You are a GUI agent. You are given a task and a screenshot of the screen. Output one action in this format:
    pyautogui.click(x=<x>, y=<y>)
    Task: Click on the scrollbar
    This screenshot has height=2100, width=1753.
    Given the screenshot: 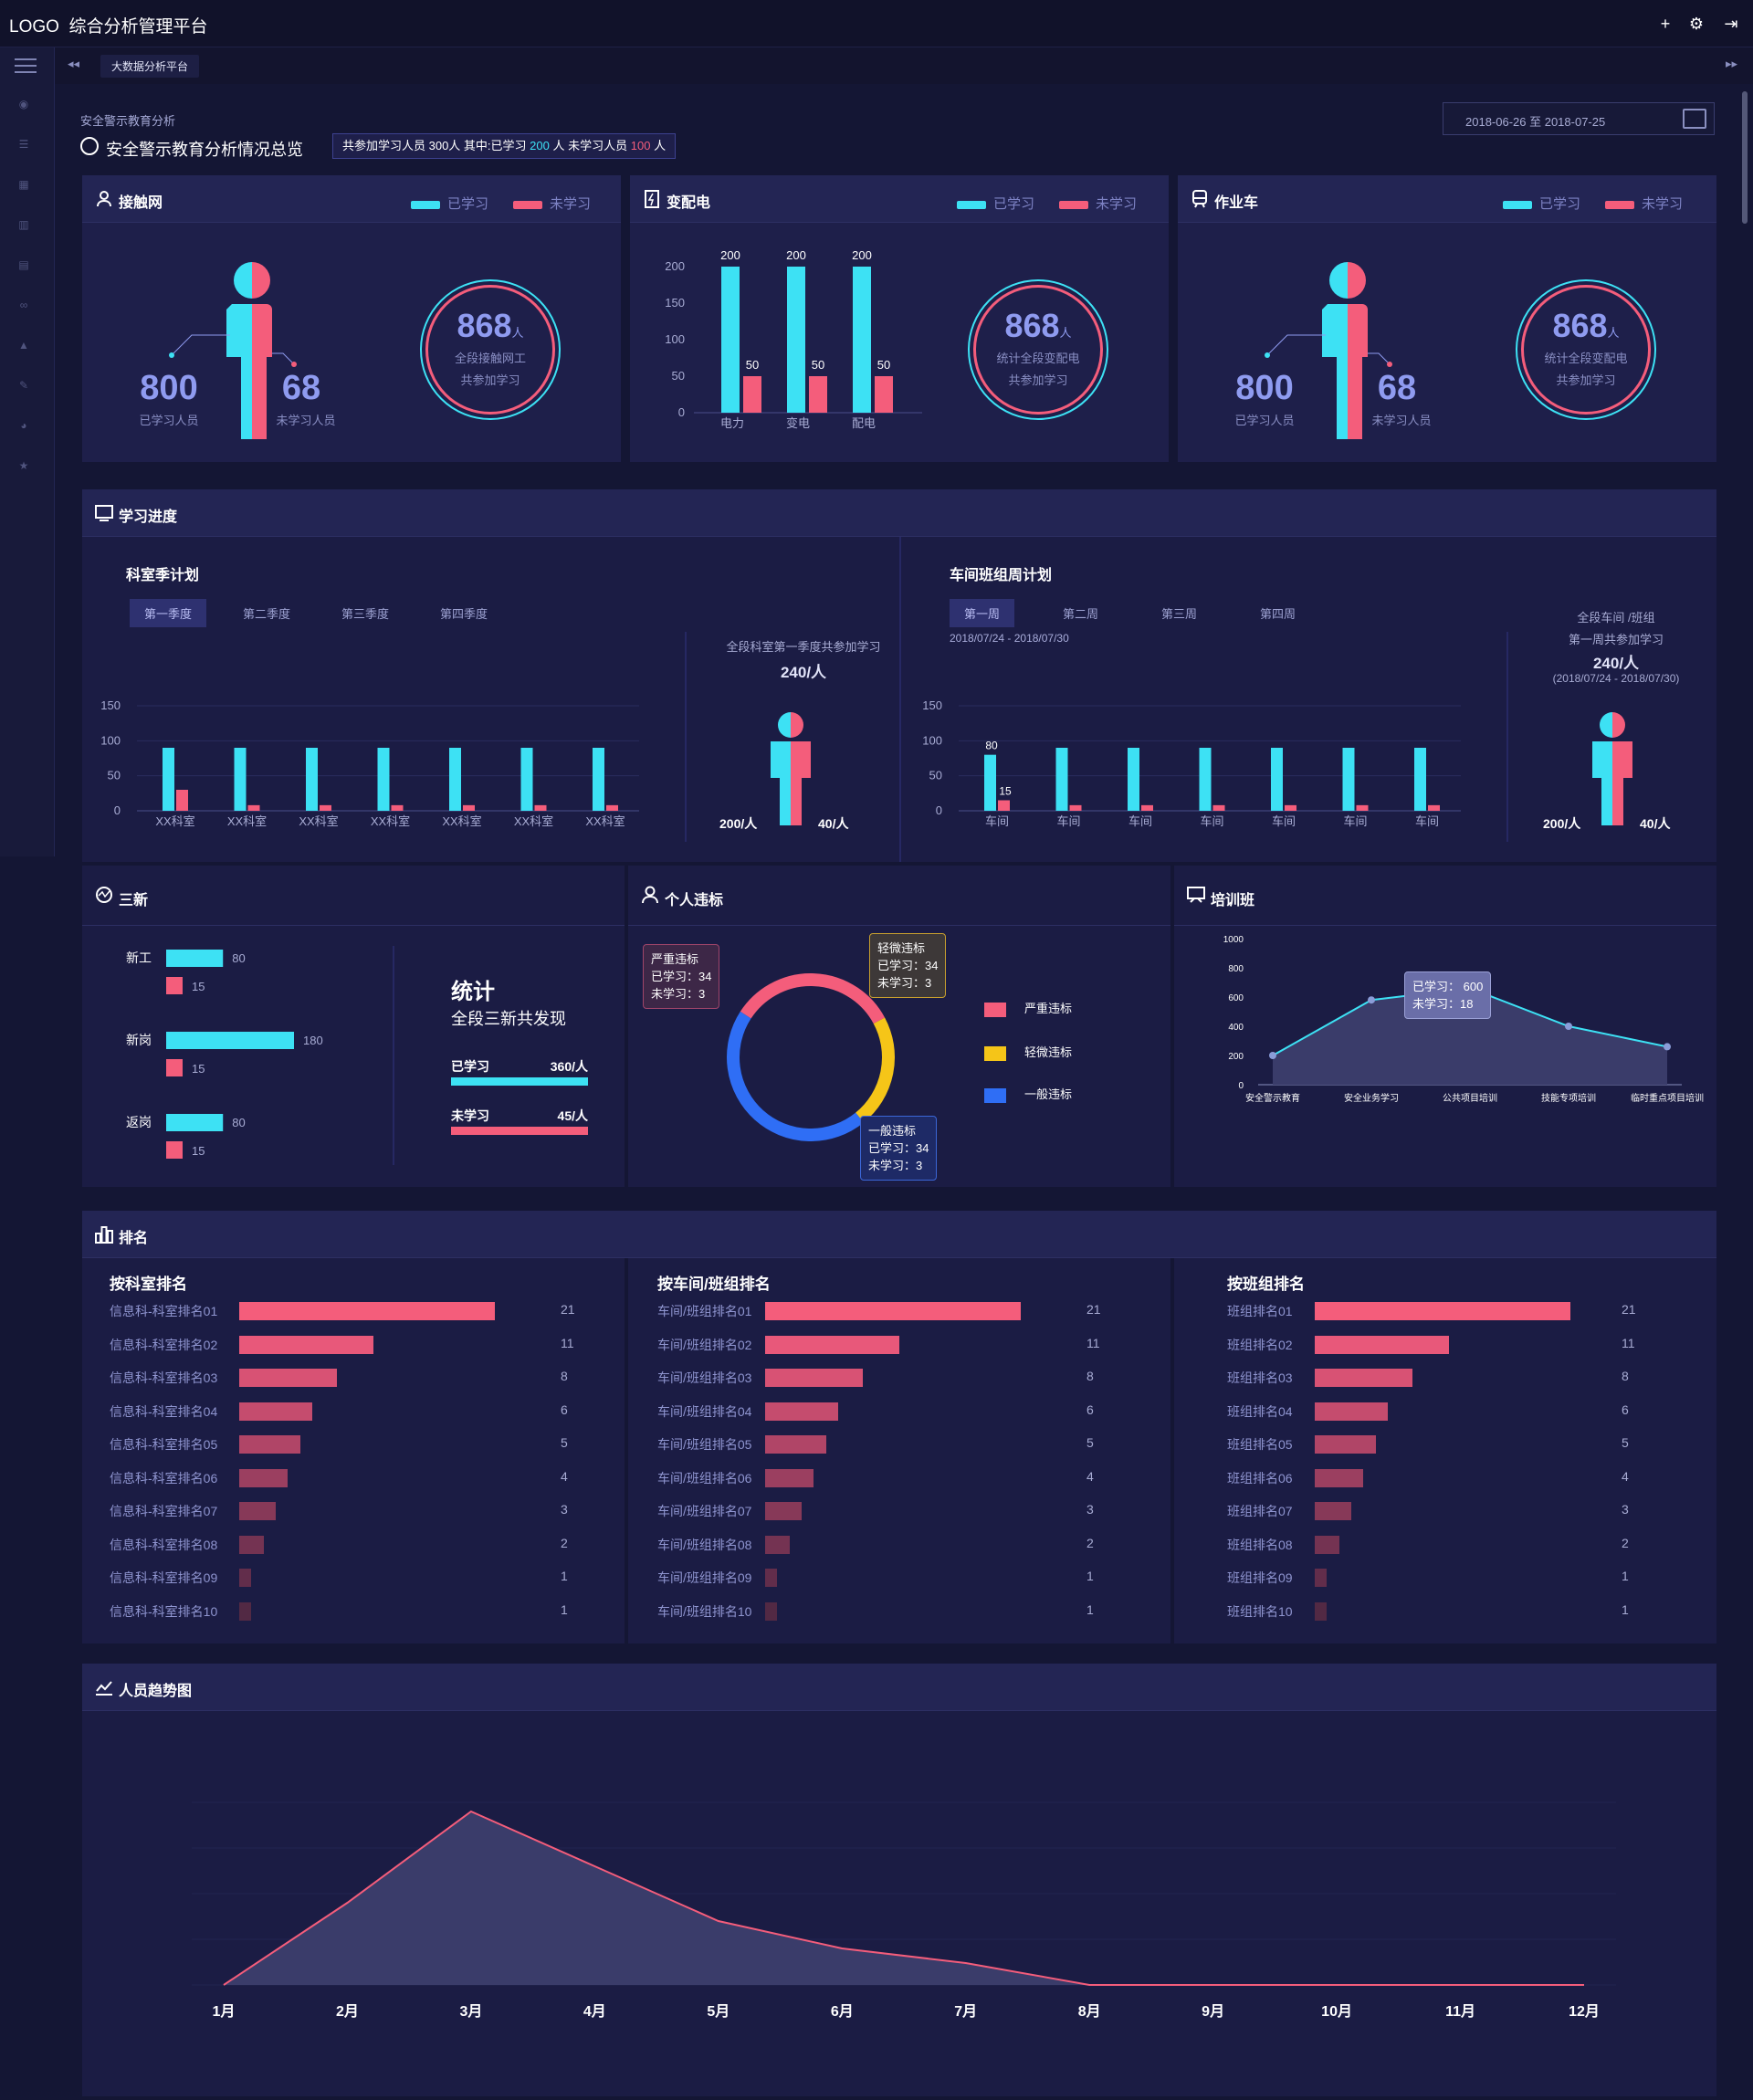 What is the action you would take?
    pyautogui.click(x=1745, y=158)
    